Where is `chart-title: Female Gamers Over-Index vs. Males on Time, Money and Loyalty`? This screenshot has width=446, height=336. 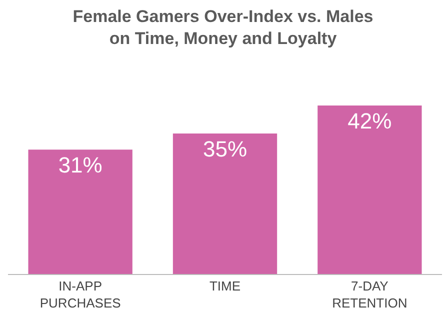
chart-title: Female Gamers Over-Index vs. Males on Time, Money and Loyalty is located at coordinates (223, 27).